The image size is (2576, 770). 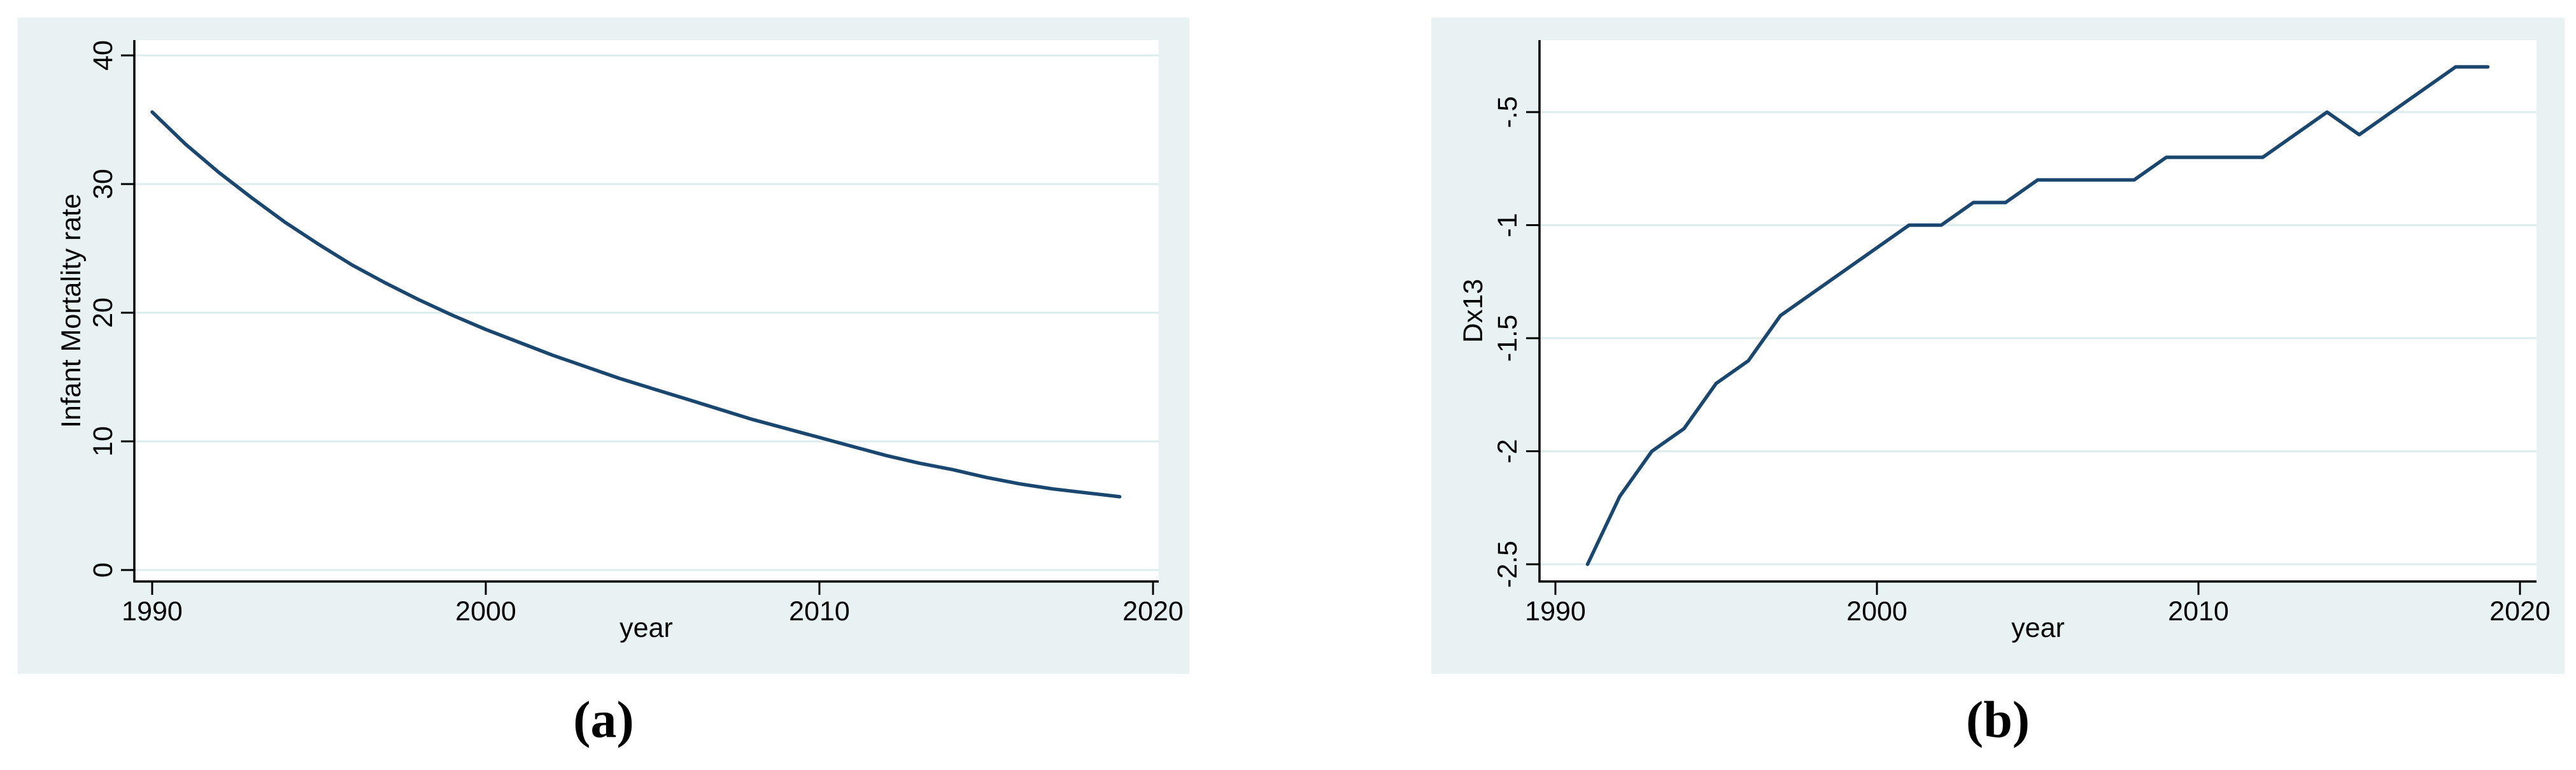 I want to click on y-tick-label: -2.5, so click(x=1507, y=564).